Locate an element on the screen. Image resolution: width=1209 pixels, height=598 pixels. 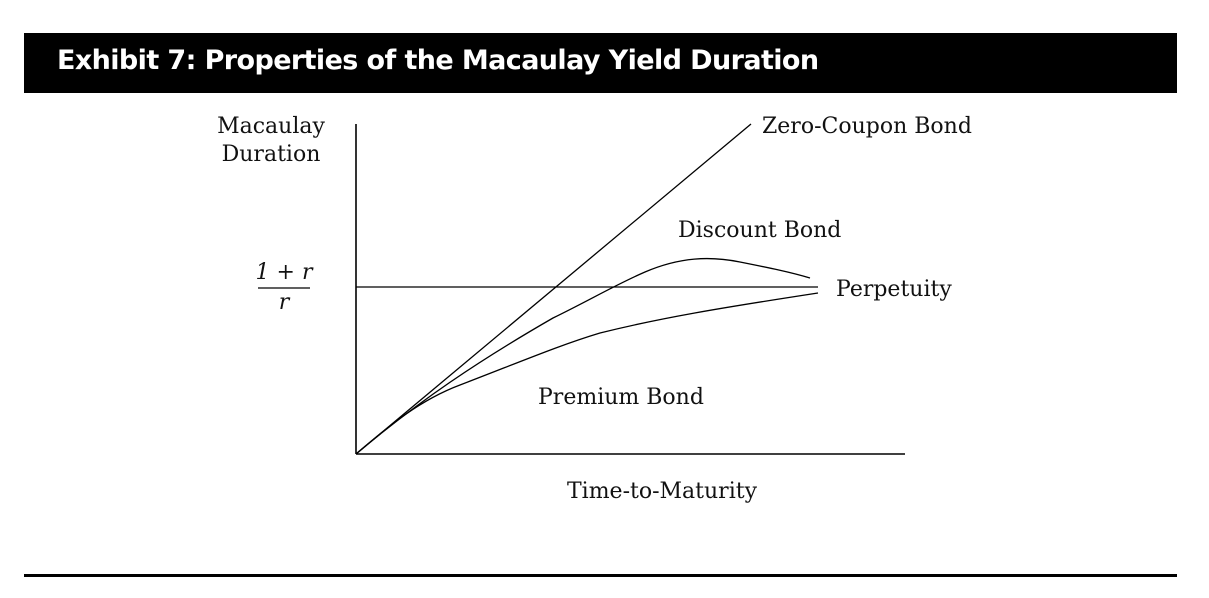
y-axis-label-line2: Duration is located at coordinates (271, 154).